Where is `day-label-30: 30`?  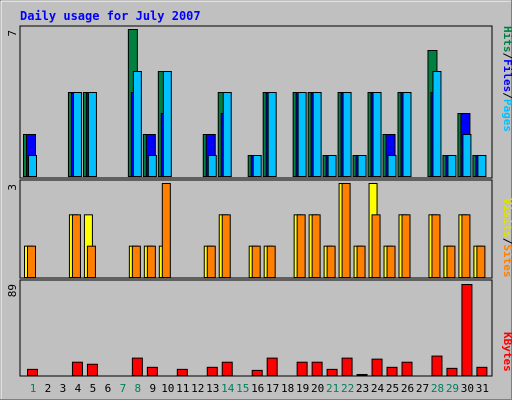
day-label-30: 30 is located at coordinates (467, 388).